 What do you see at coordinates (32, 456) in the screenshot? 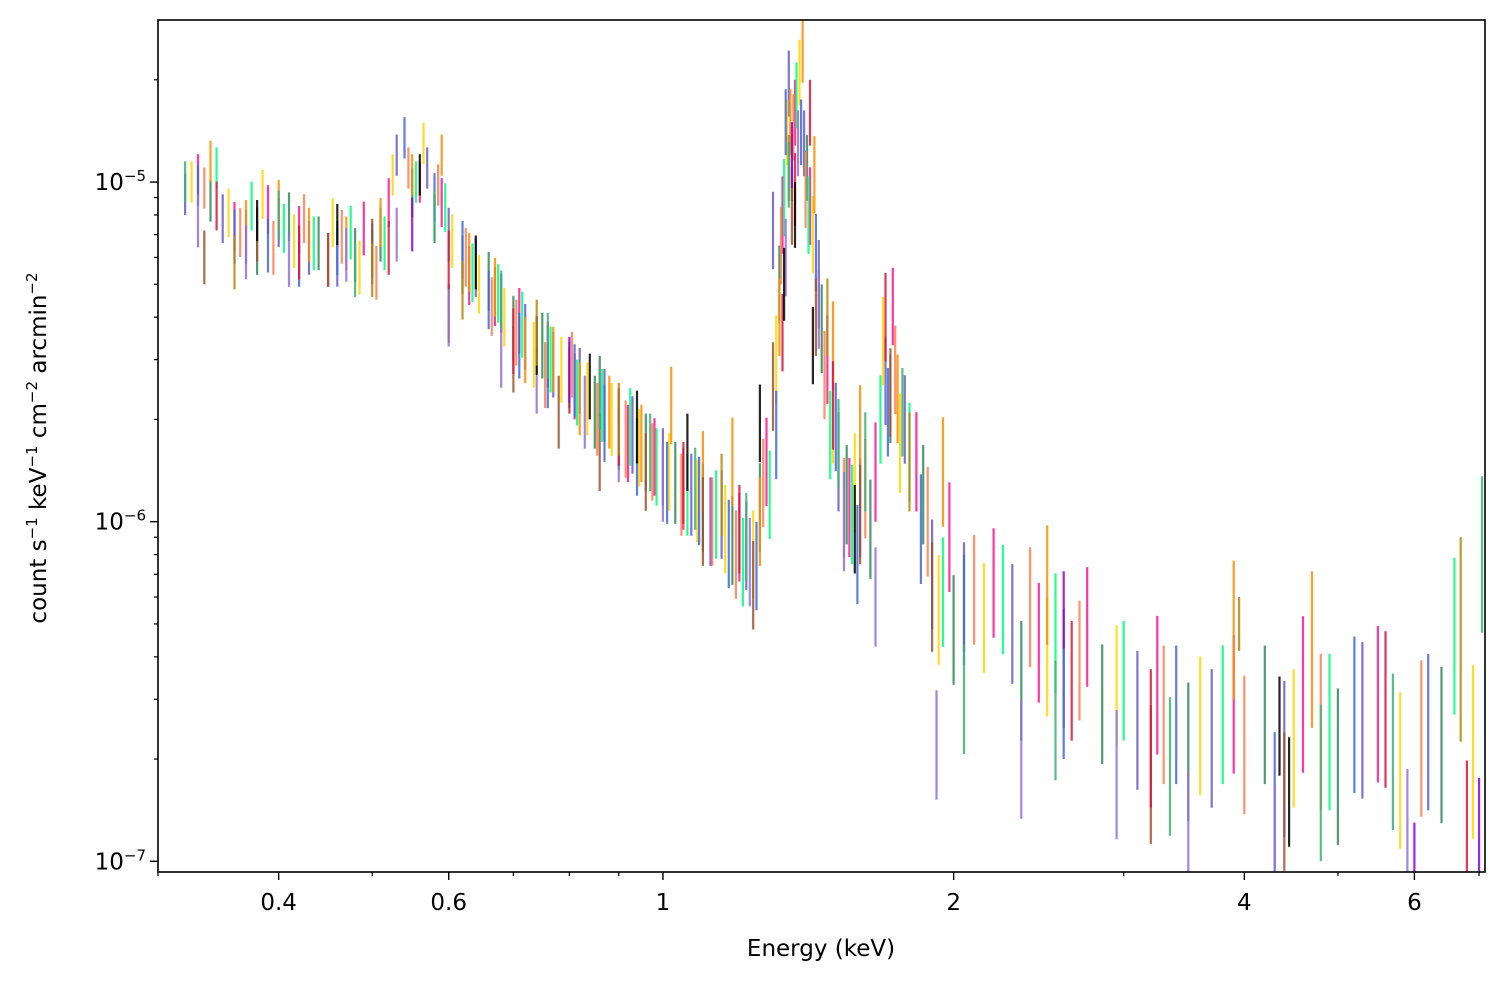
I see `y-label-part-3: −1` at bounding box center [32, 456].